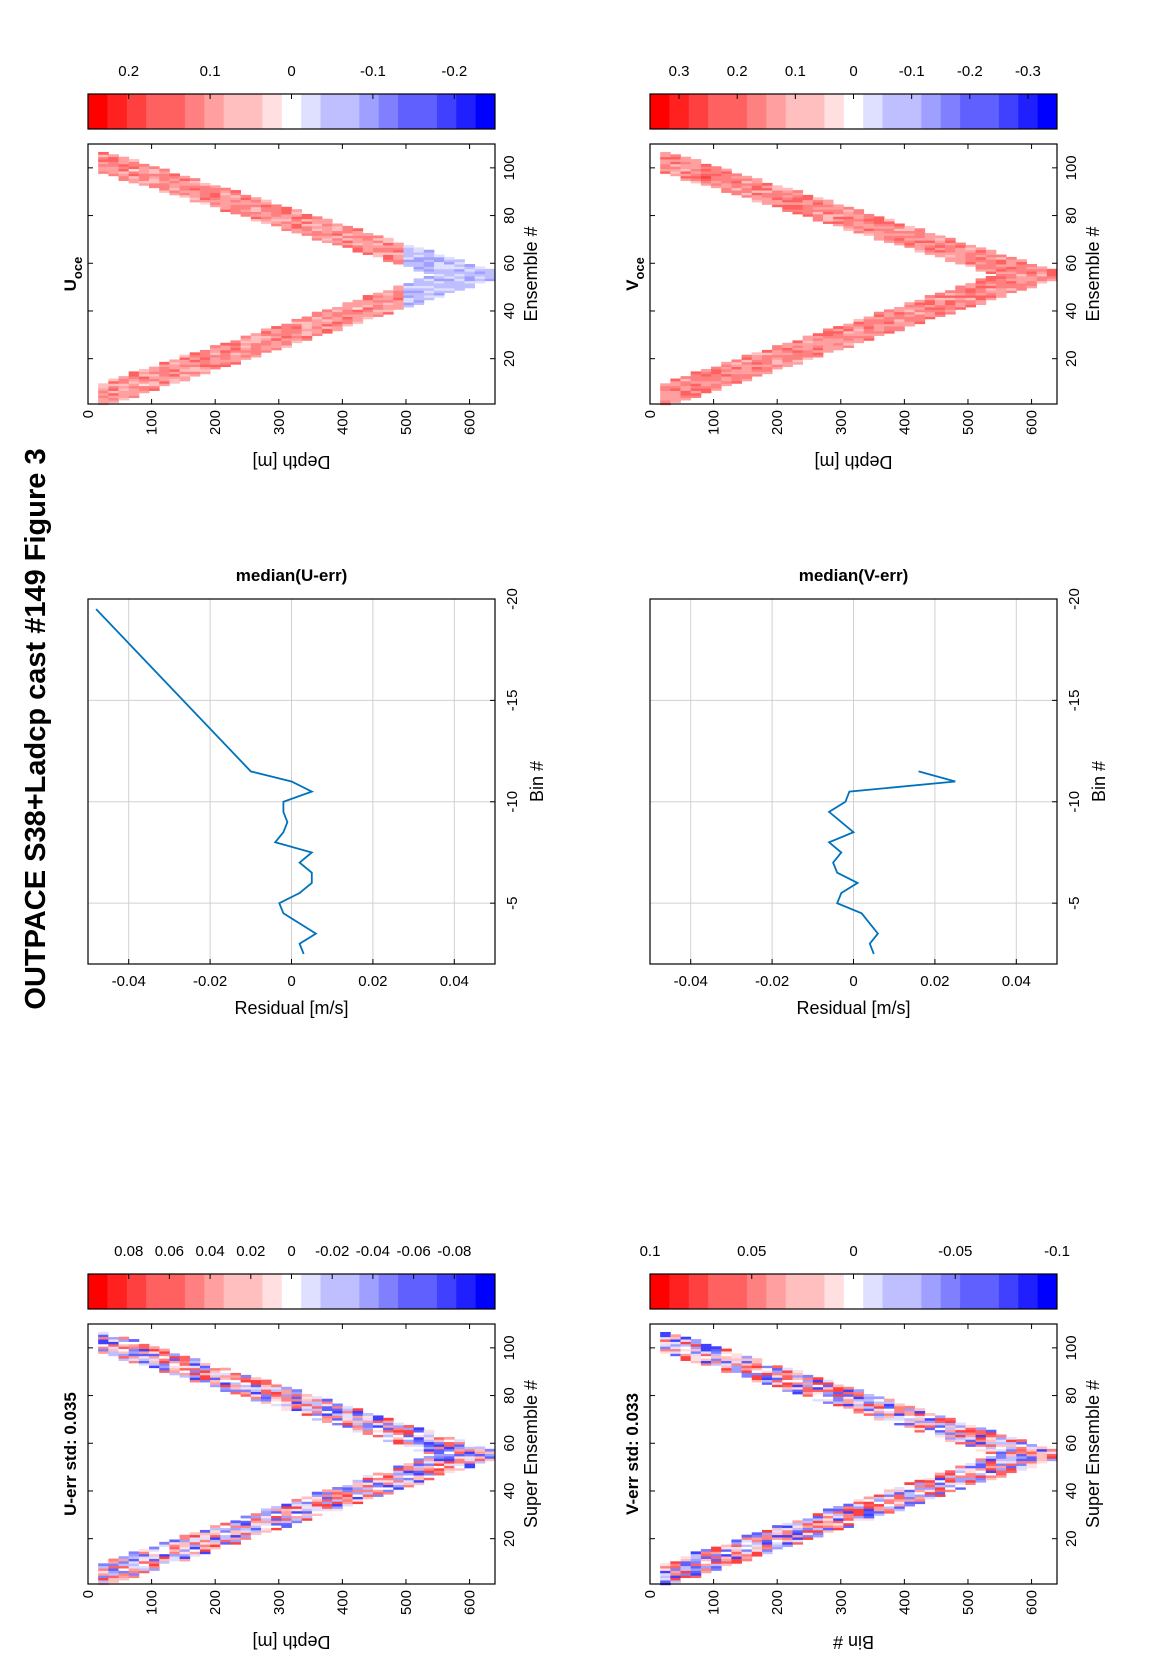 The height and width of the screenshot is (1679, 1165). I want to click on y-axis-label: Bin #, so click(1099, 781).